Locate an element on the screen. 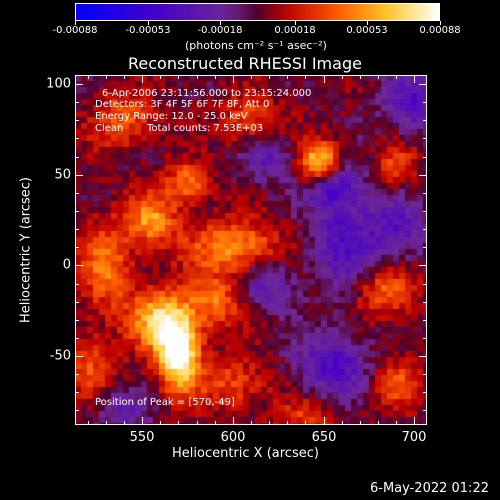 The height and width of the screenshot is (500, 500). colorbar is located at coordinates (257, 12).